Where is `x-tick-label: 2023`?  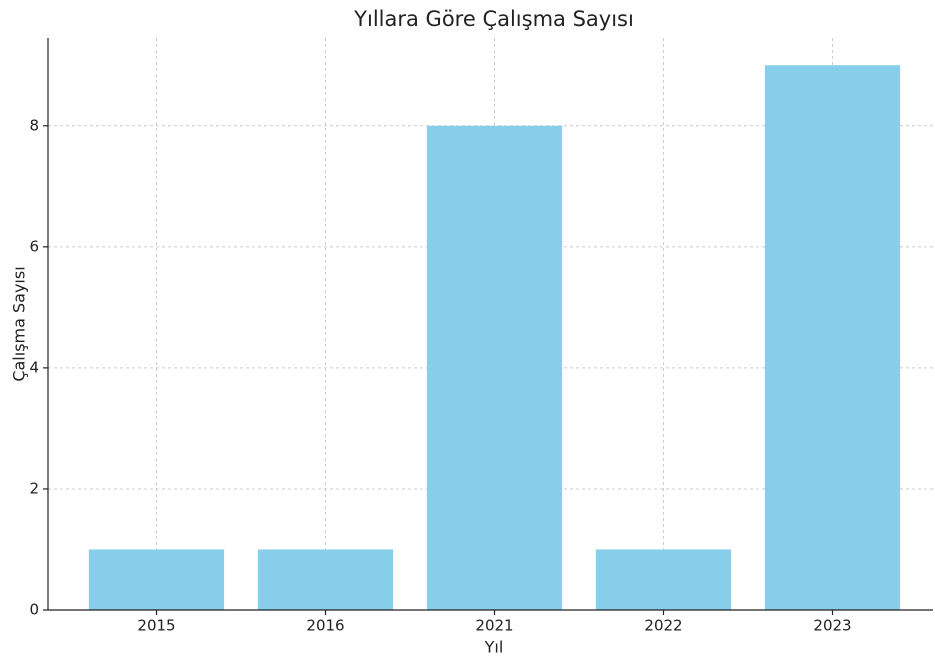
x-tick-label: 2023 is located at coordinates (832, 626).